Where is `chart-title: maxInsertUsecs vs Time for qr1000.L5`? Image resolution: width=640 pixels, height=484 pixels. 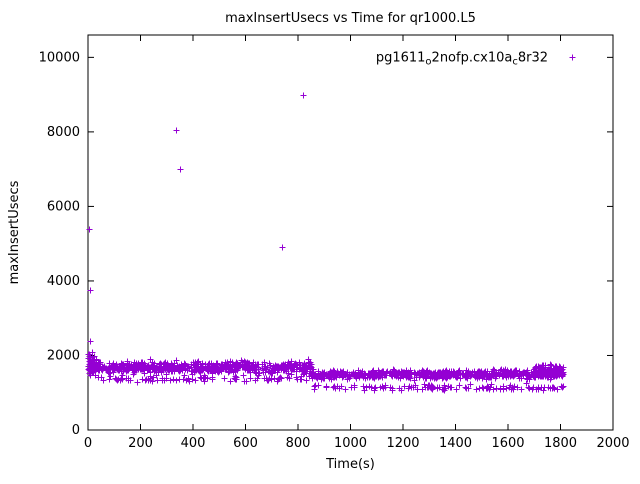 chart-title: maxInsertUsecs vs Time for qr1000.L5 is located at coordinates (350, 18).